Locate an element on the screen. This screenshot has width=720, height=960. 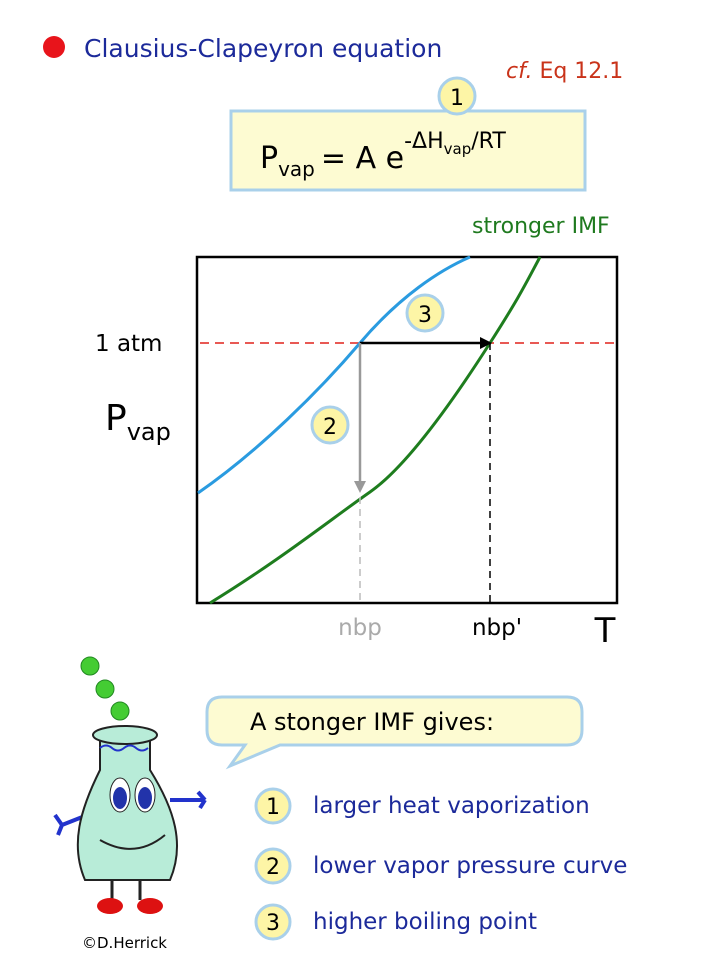
callout-text: A stonger IMF gives: is located at coordinates (372, 722).